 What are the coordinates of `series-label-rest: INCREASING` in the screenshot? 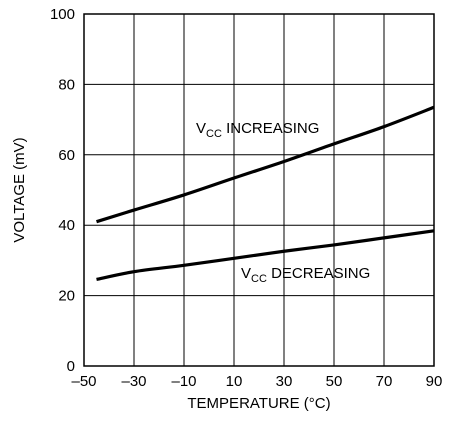 It's located at (271, 128).